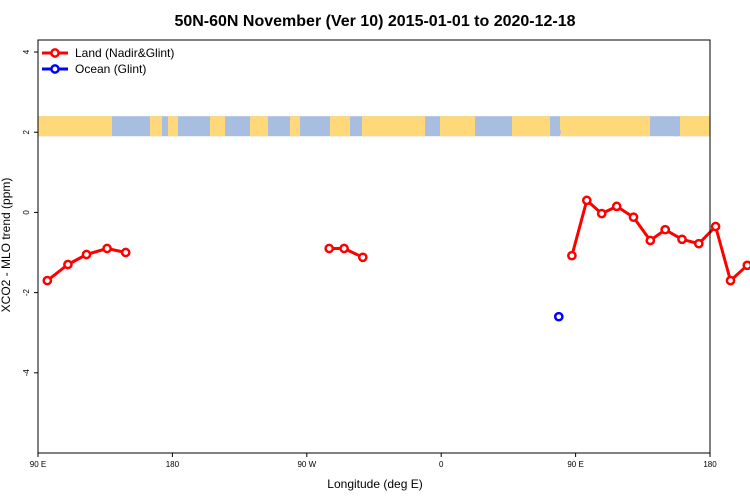  What do you see at coordinates (306, 464) in the screenshot?
I see `x-tick-label: 90 W` at bounding box center [306, 464].